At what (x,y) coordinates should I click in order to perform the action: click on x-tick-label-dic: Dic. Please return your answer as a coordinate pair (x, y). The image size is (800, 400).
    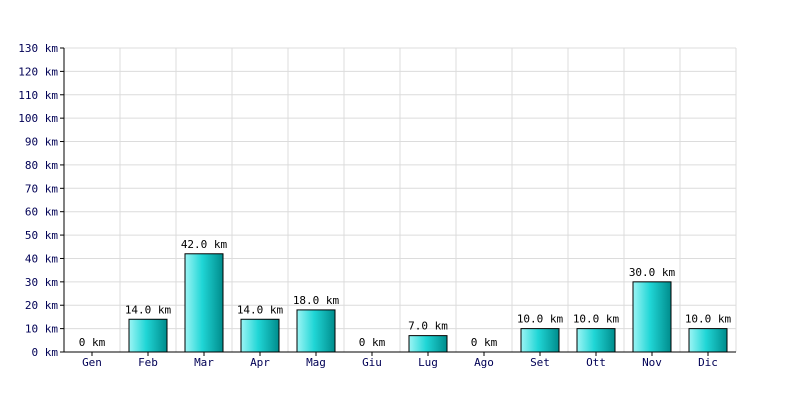
    Looking at the image, I should click on (708, 362).